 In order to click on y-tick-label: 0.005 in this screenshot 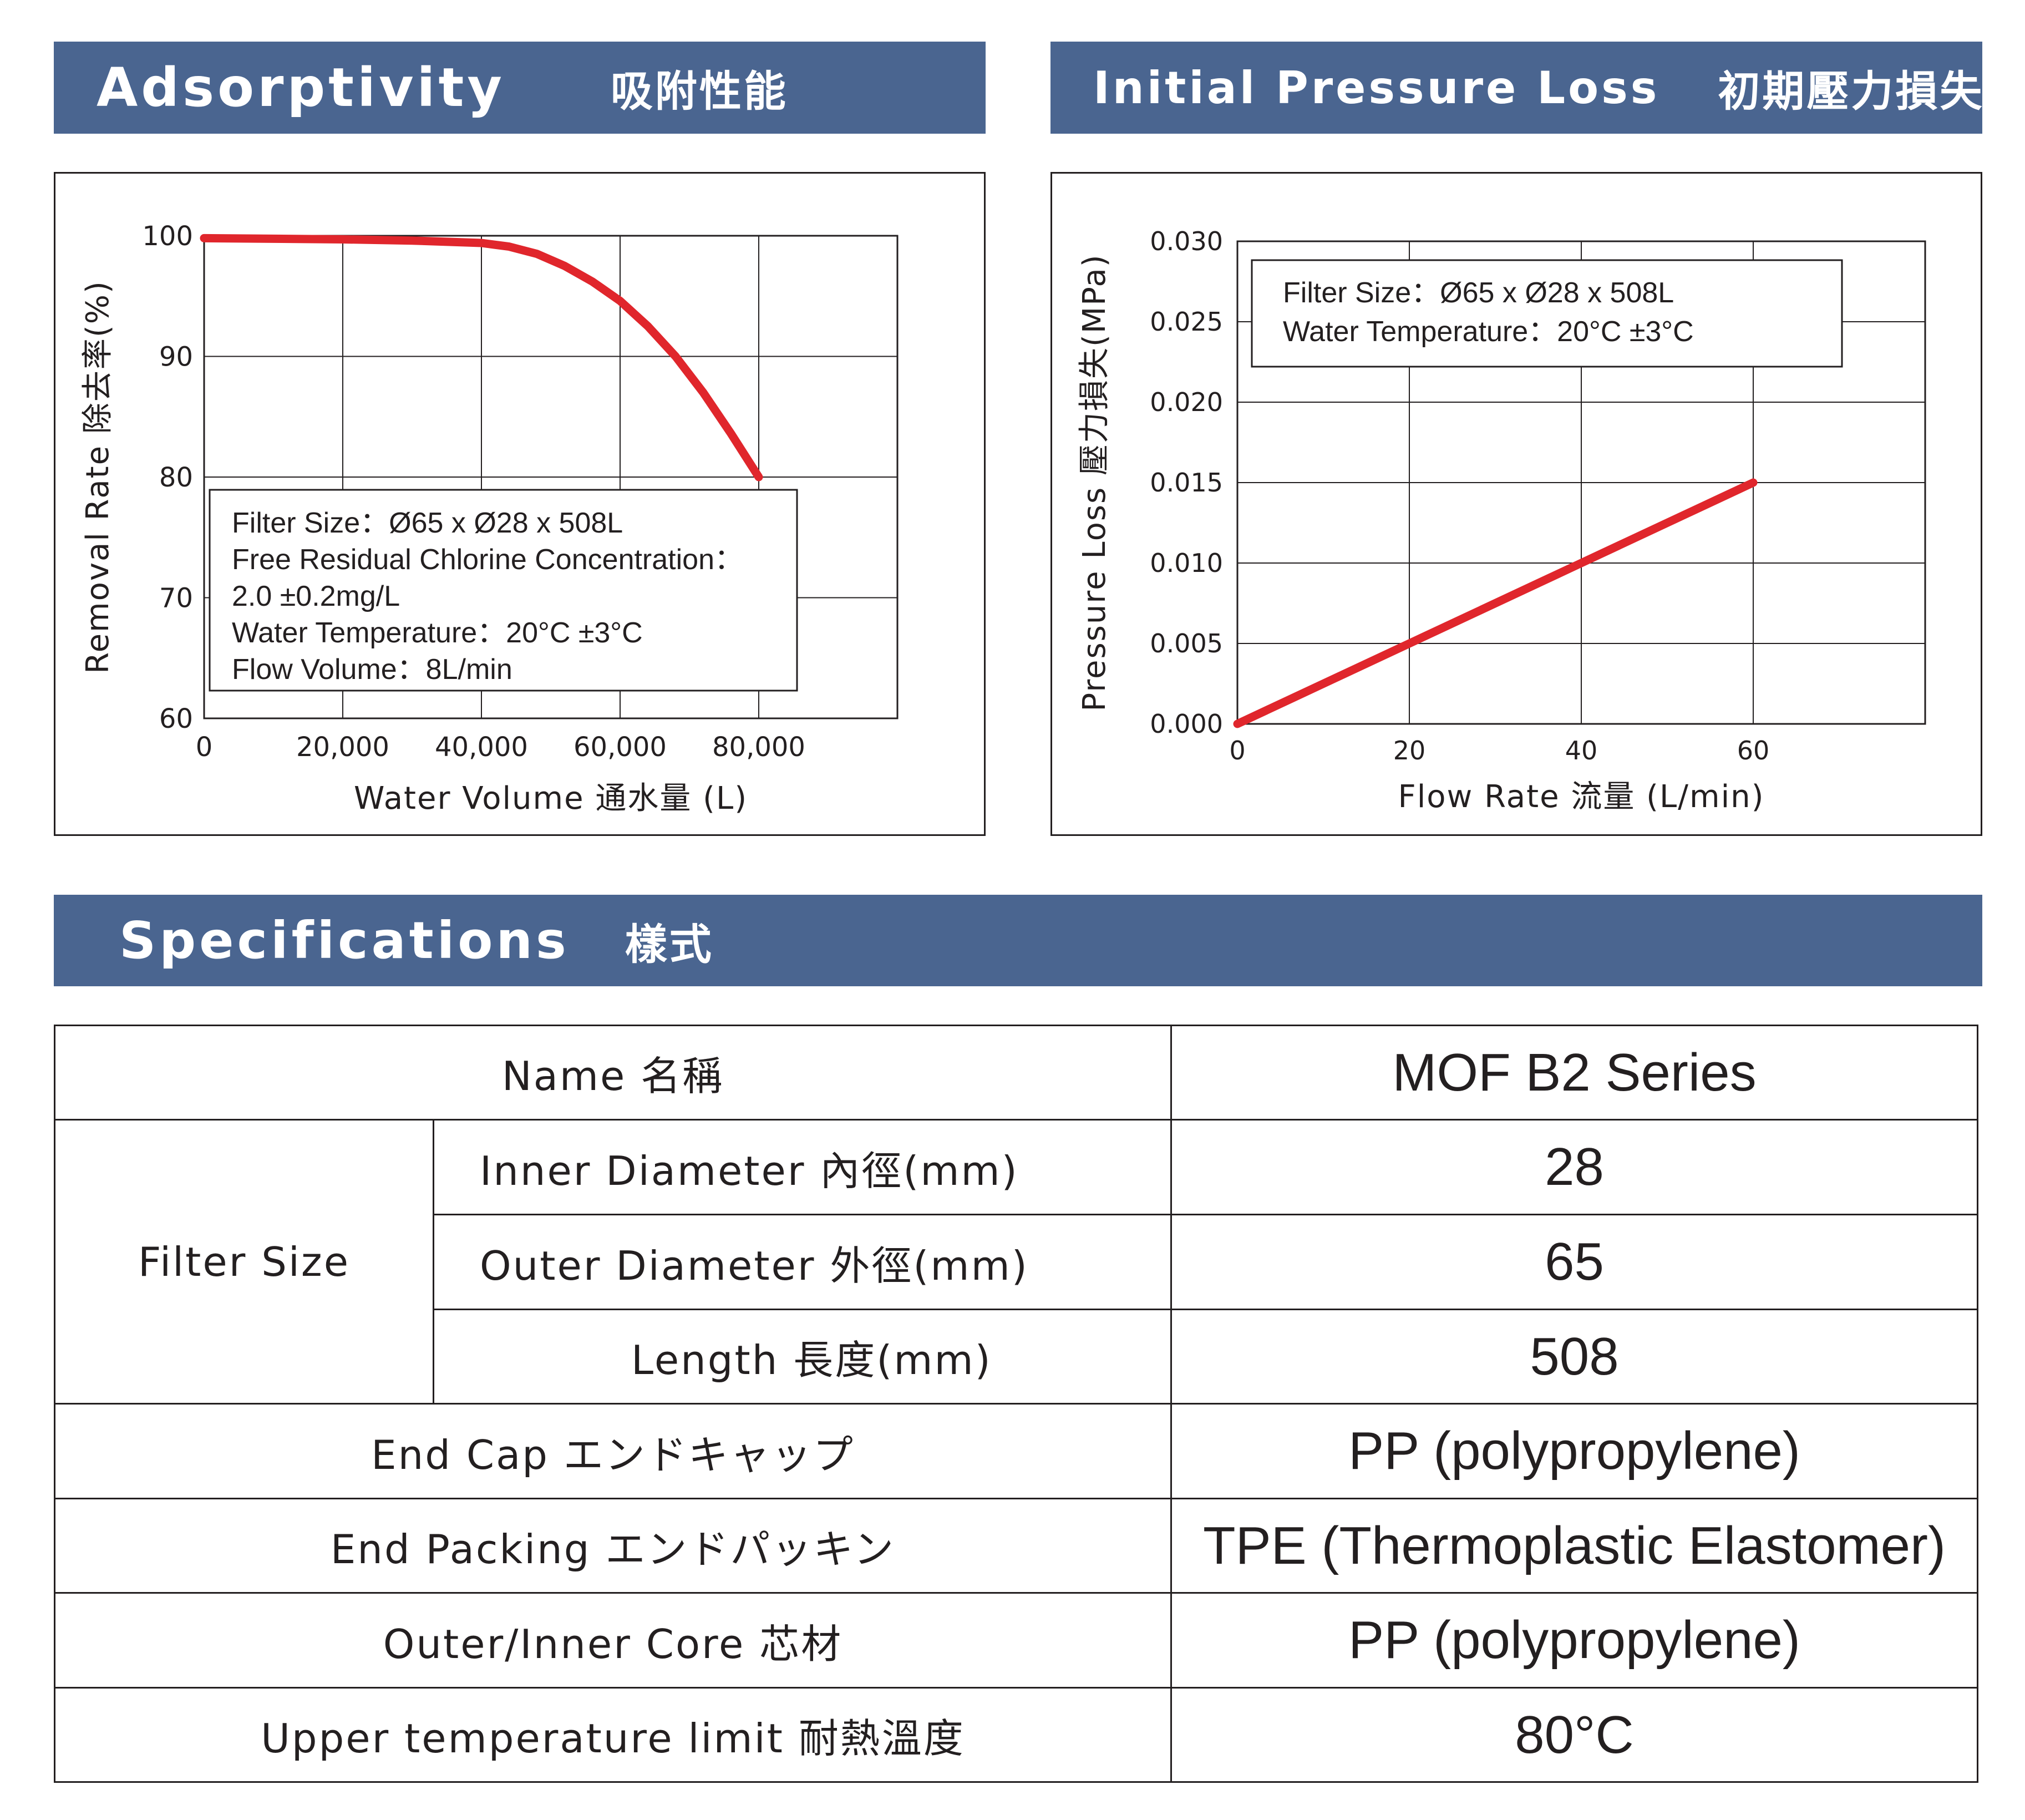, I will do `click(1186, 643)`.